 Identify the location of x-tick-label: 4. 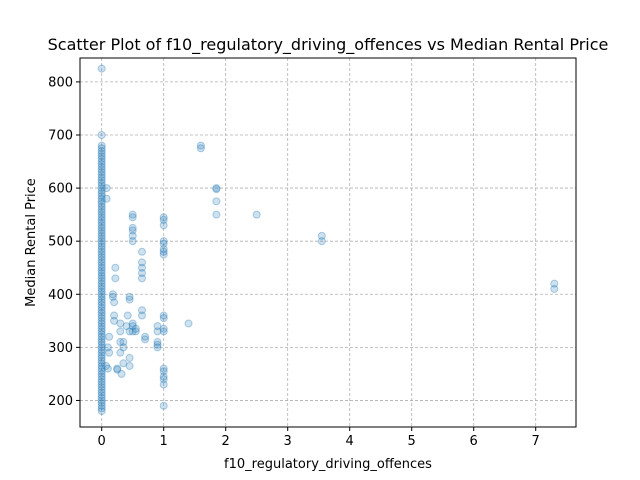
(350, 441).